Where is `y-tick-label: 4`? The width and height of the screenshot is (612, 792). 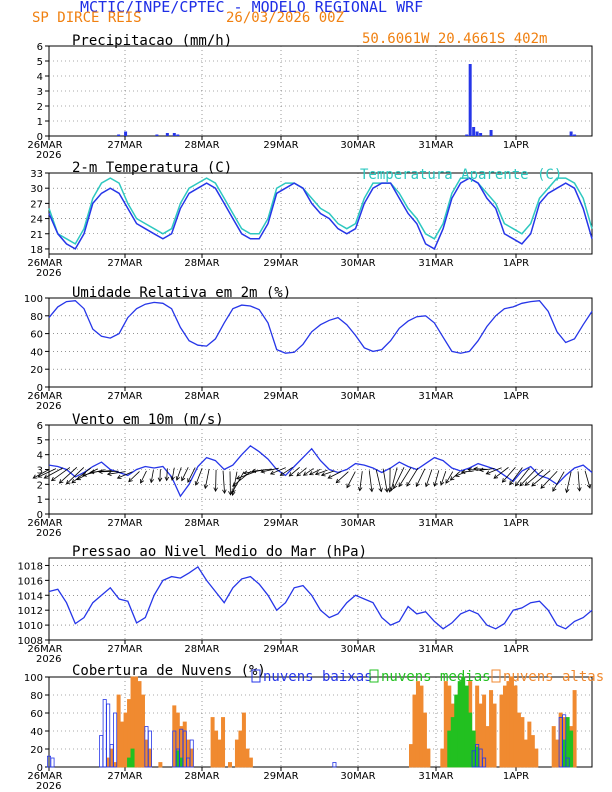 y-tick-label: 4 is located at coordinates (40, 77).